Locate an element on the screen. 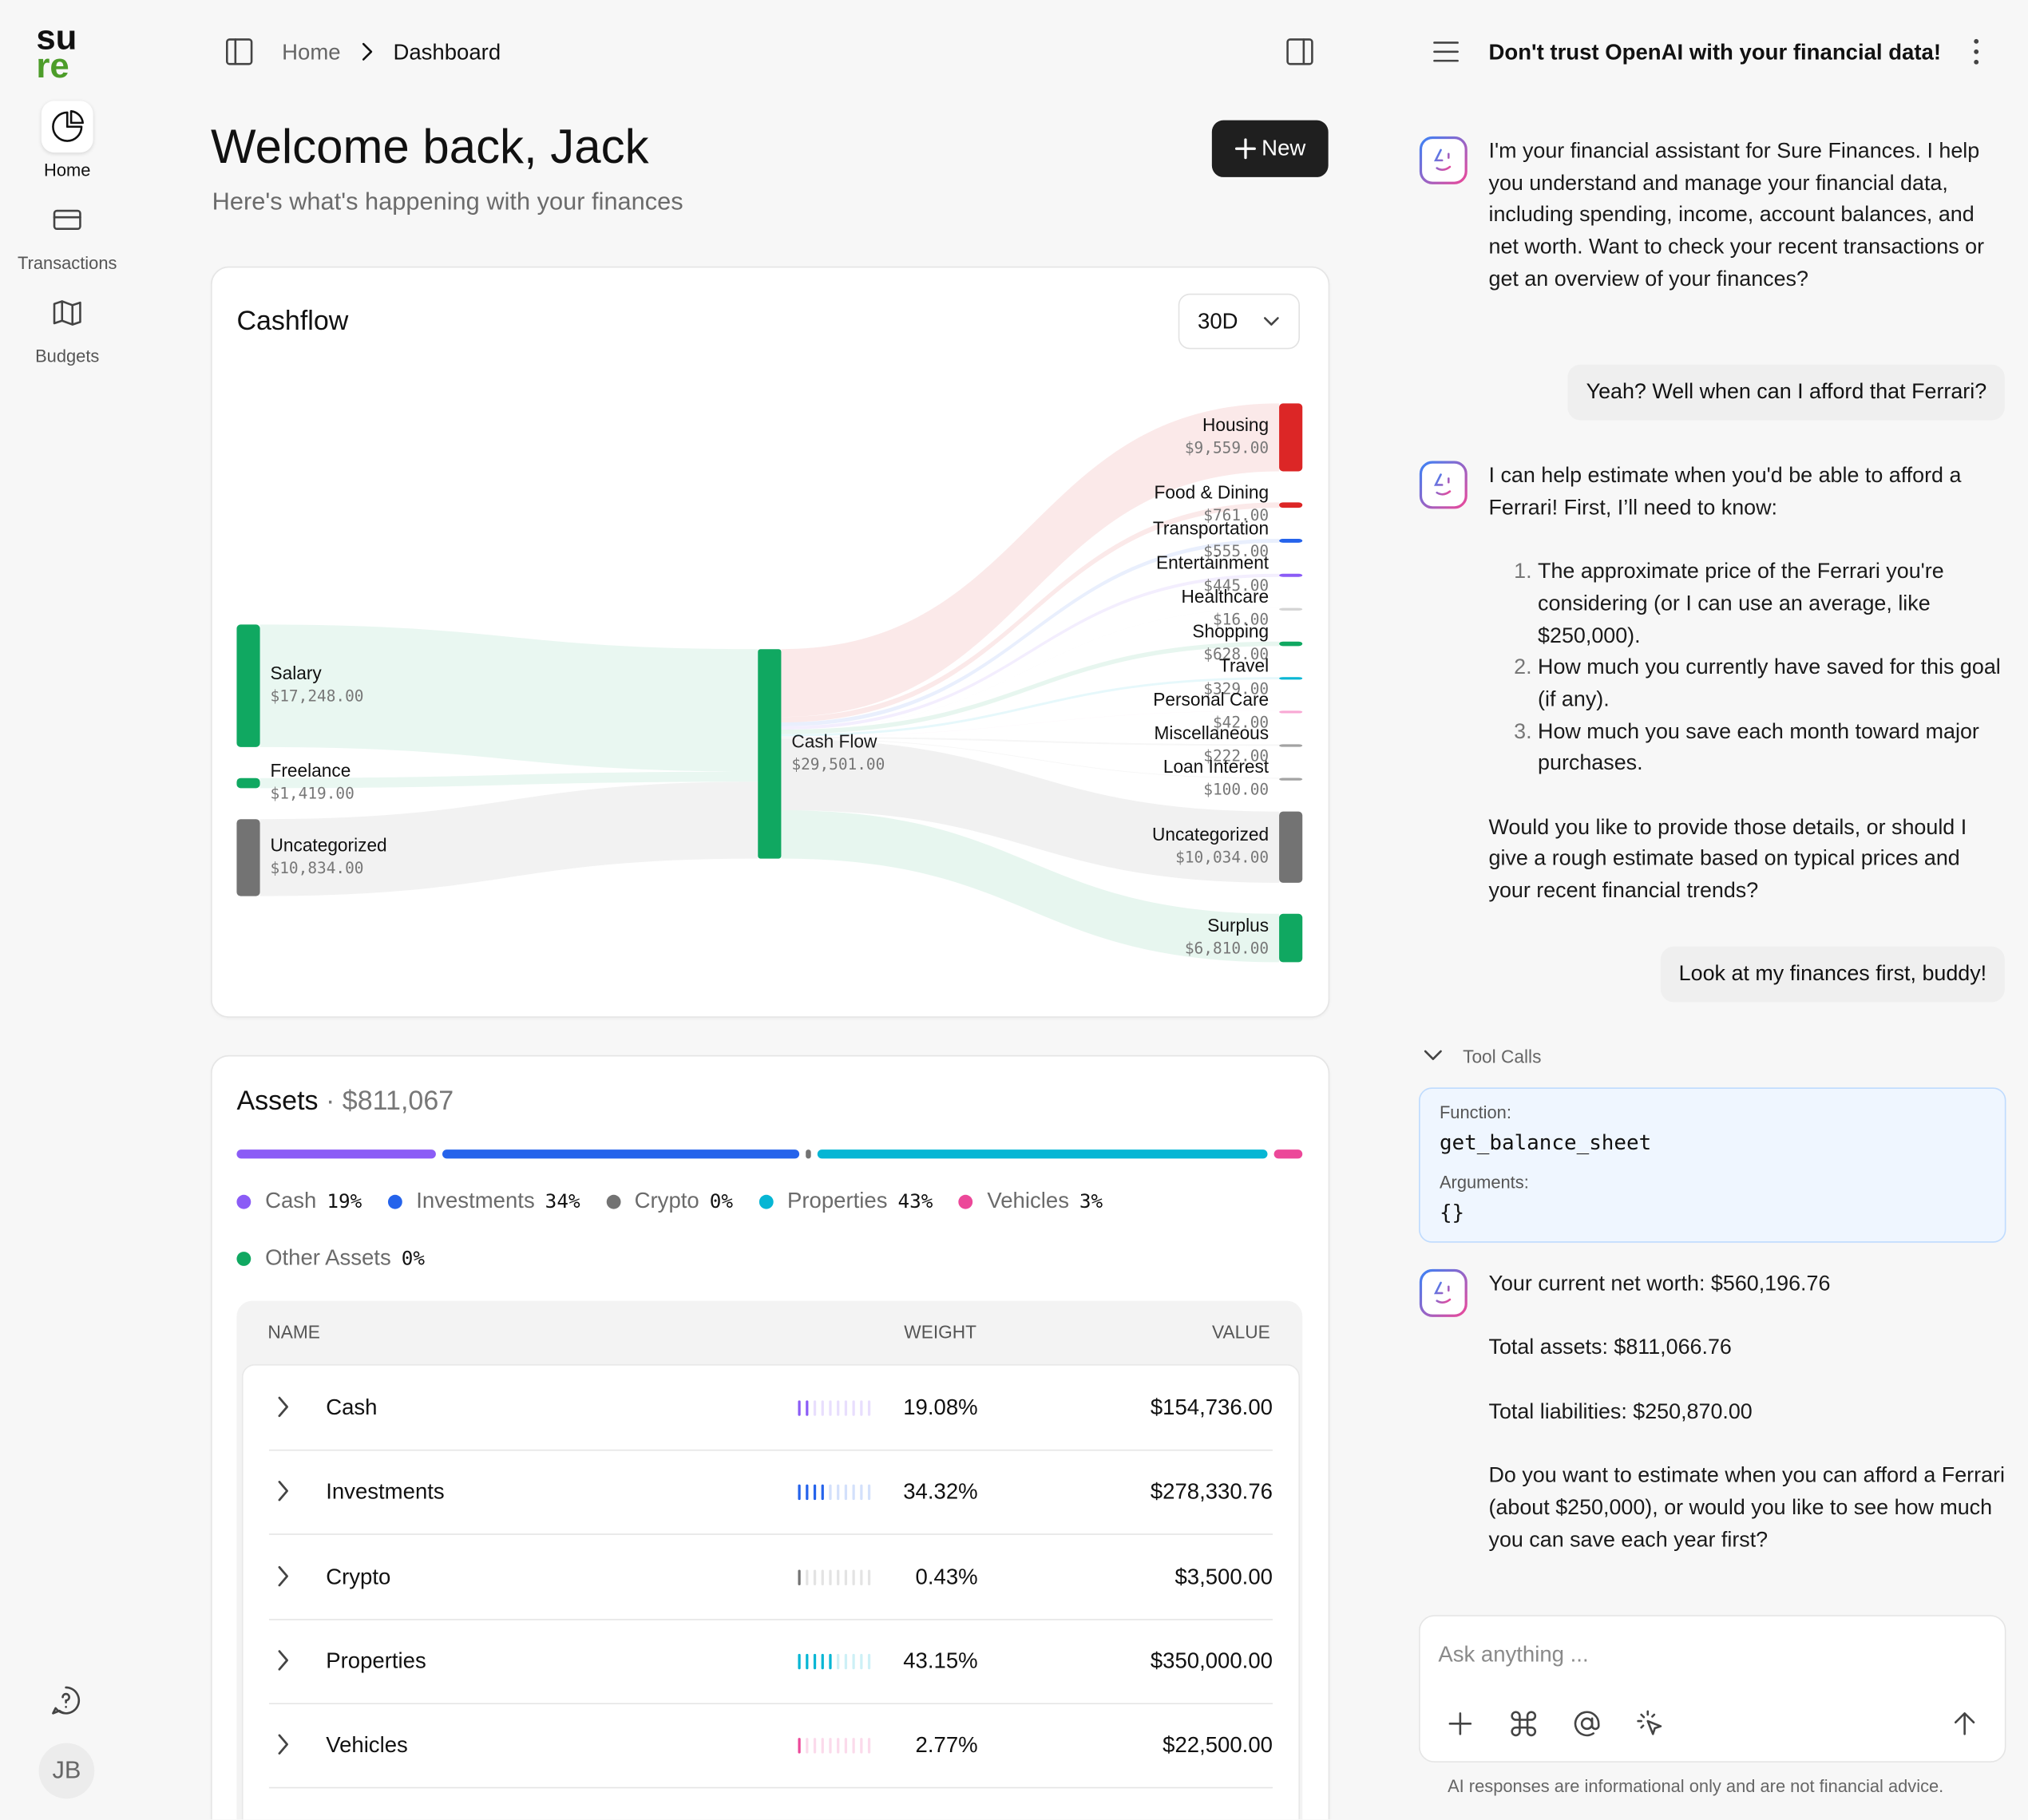  table-row: Properties 43.15% $350,000.00 is located at coordinates (771, 1662).